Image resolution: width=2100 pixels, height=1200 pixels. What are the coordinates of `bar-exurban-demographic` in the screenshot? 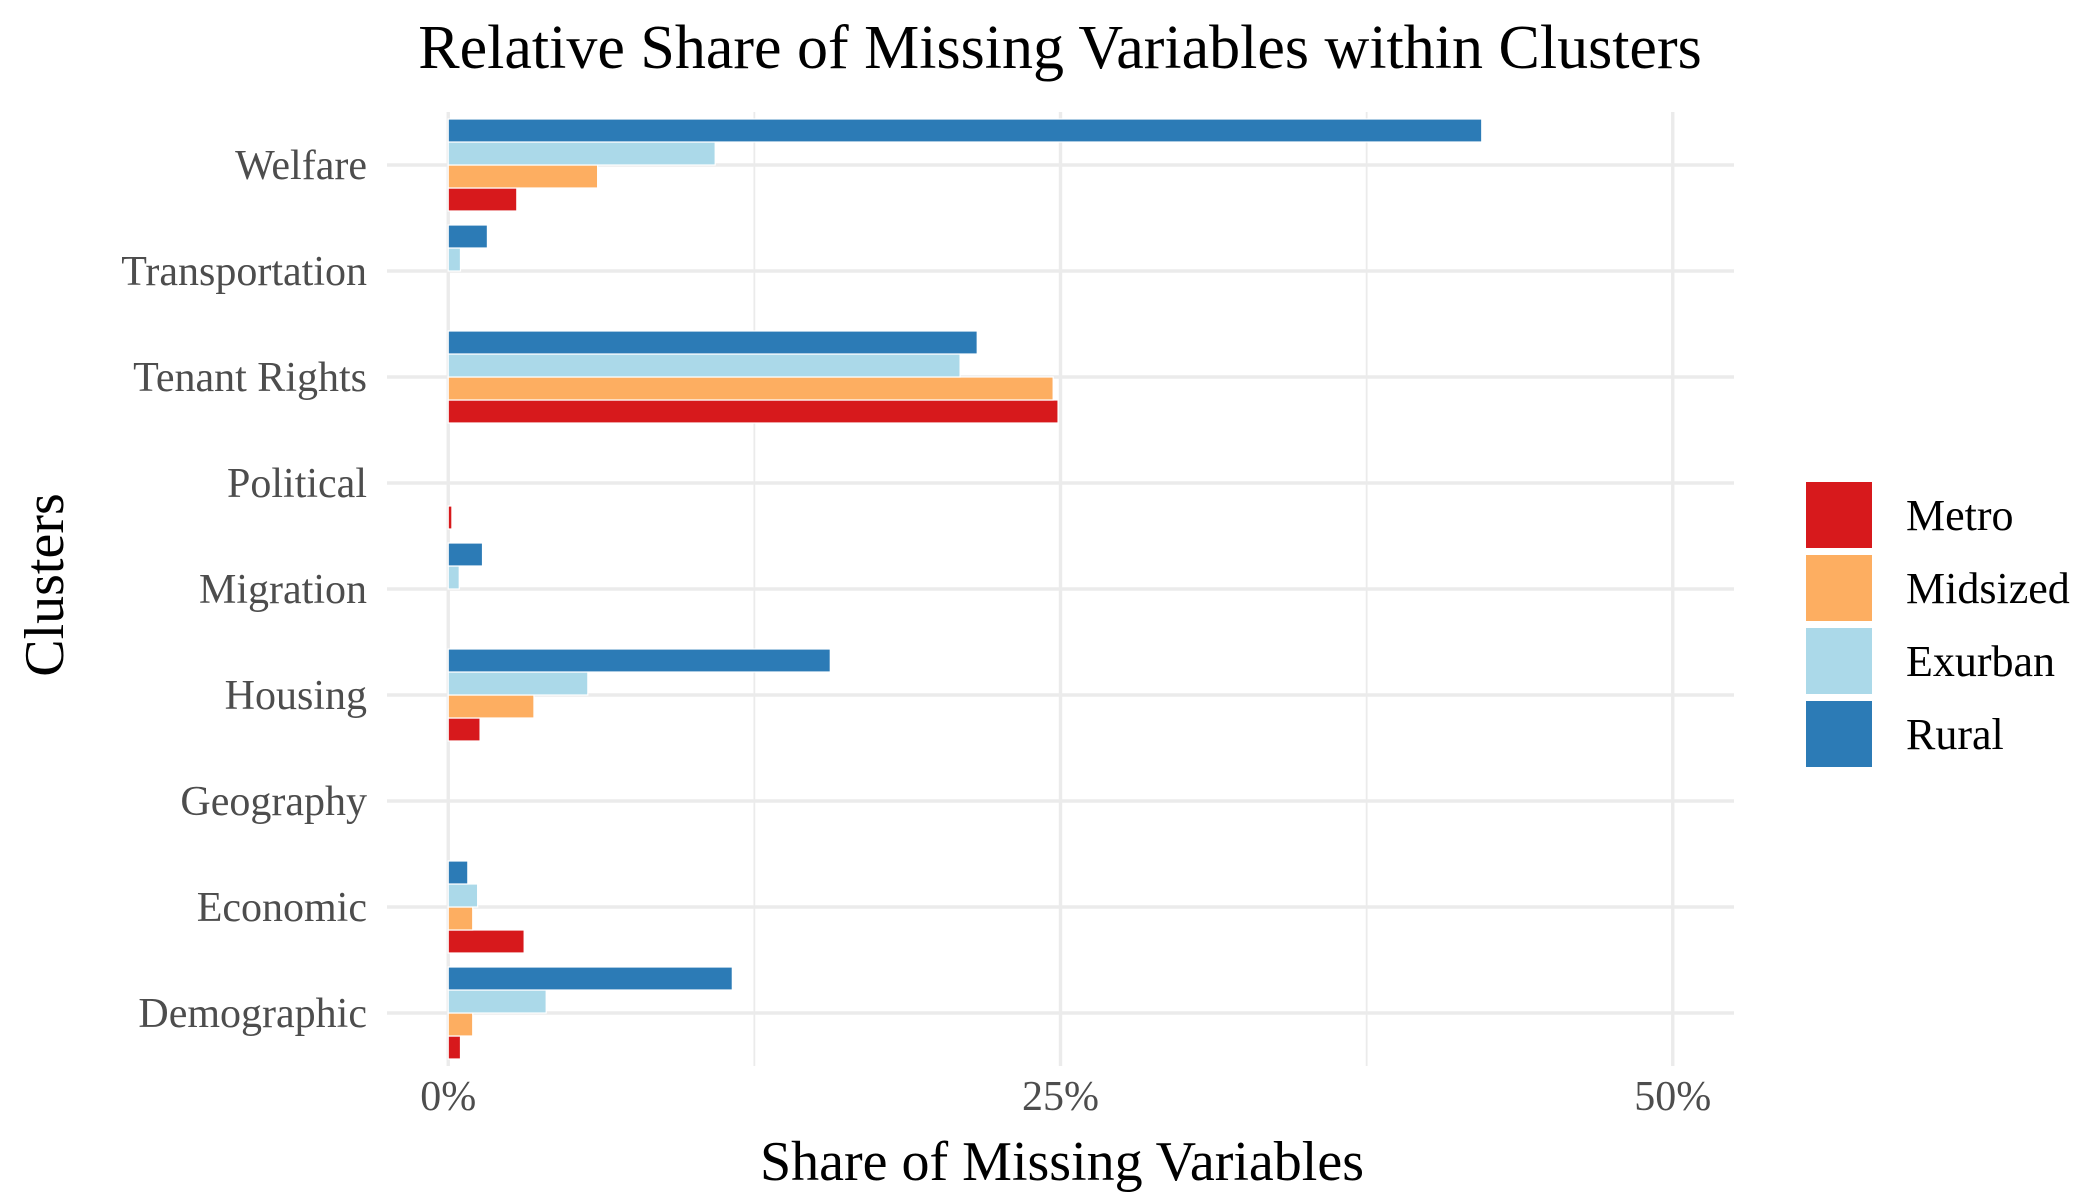 It's located at (497, 1001).